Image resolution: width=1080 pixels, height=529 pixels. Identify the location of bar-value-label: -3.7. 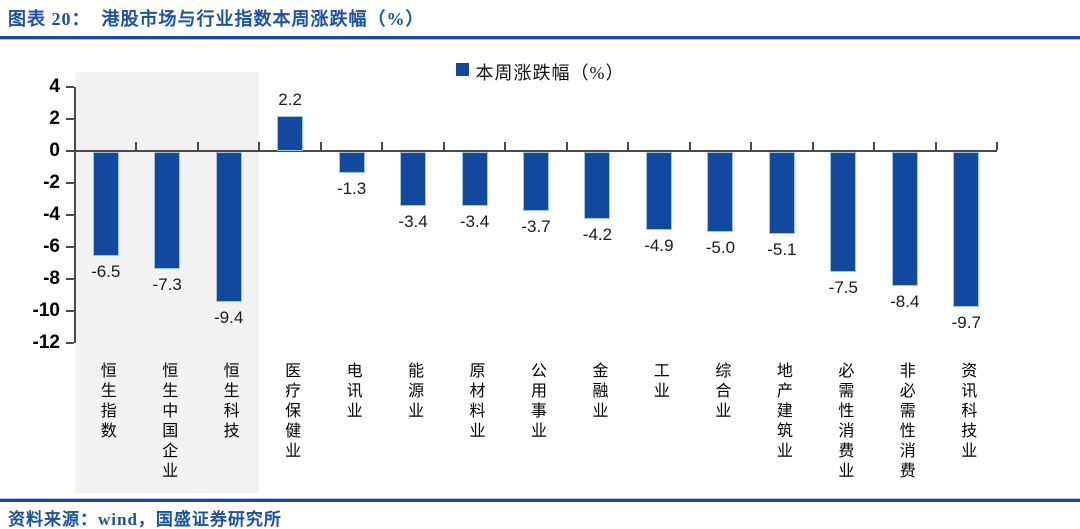
(536, 227).